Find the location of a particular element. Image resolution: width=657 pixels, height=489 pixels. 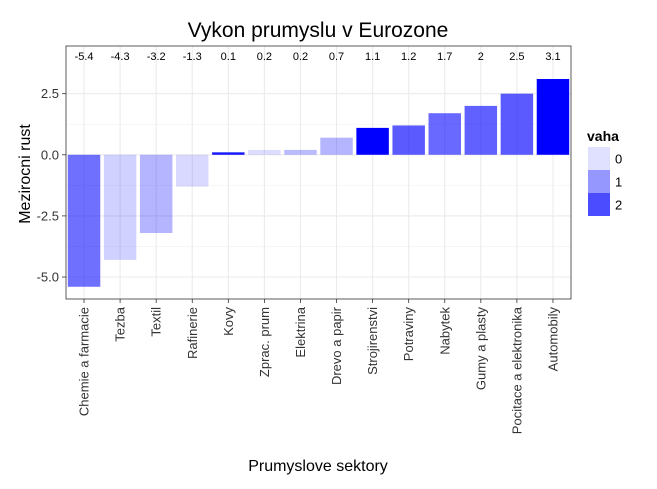

data-label: -4.3 is located at coordinates (120, 57).